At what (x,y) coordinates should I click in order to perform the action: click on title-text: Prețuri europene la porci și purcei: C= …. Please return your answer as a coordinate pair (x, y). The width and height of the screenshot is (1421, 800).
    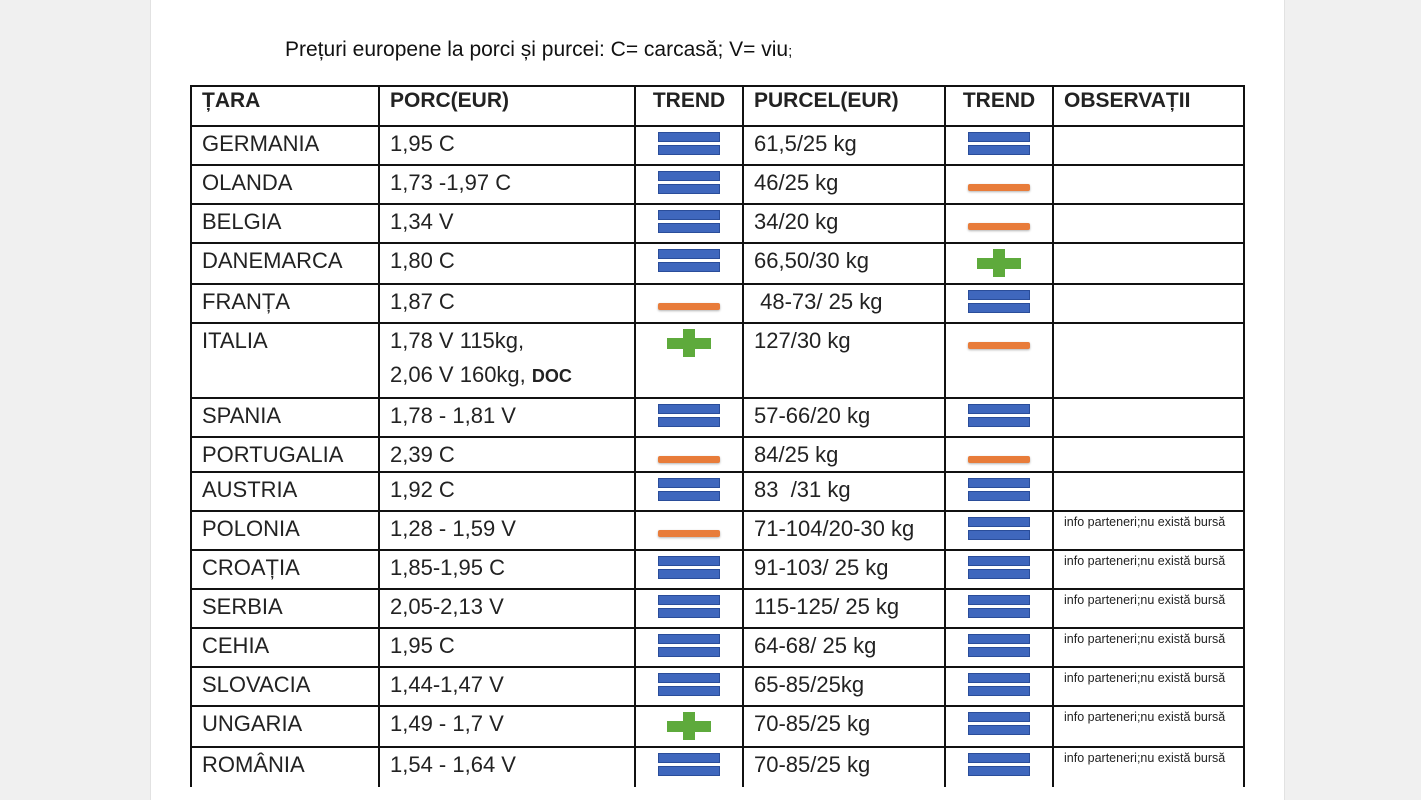
    Looking at the image, I should click on (537, 49).